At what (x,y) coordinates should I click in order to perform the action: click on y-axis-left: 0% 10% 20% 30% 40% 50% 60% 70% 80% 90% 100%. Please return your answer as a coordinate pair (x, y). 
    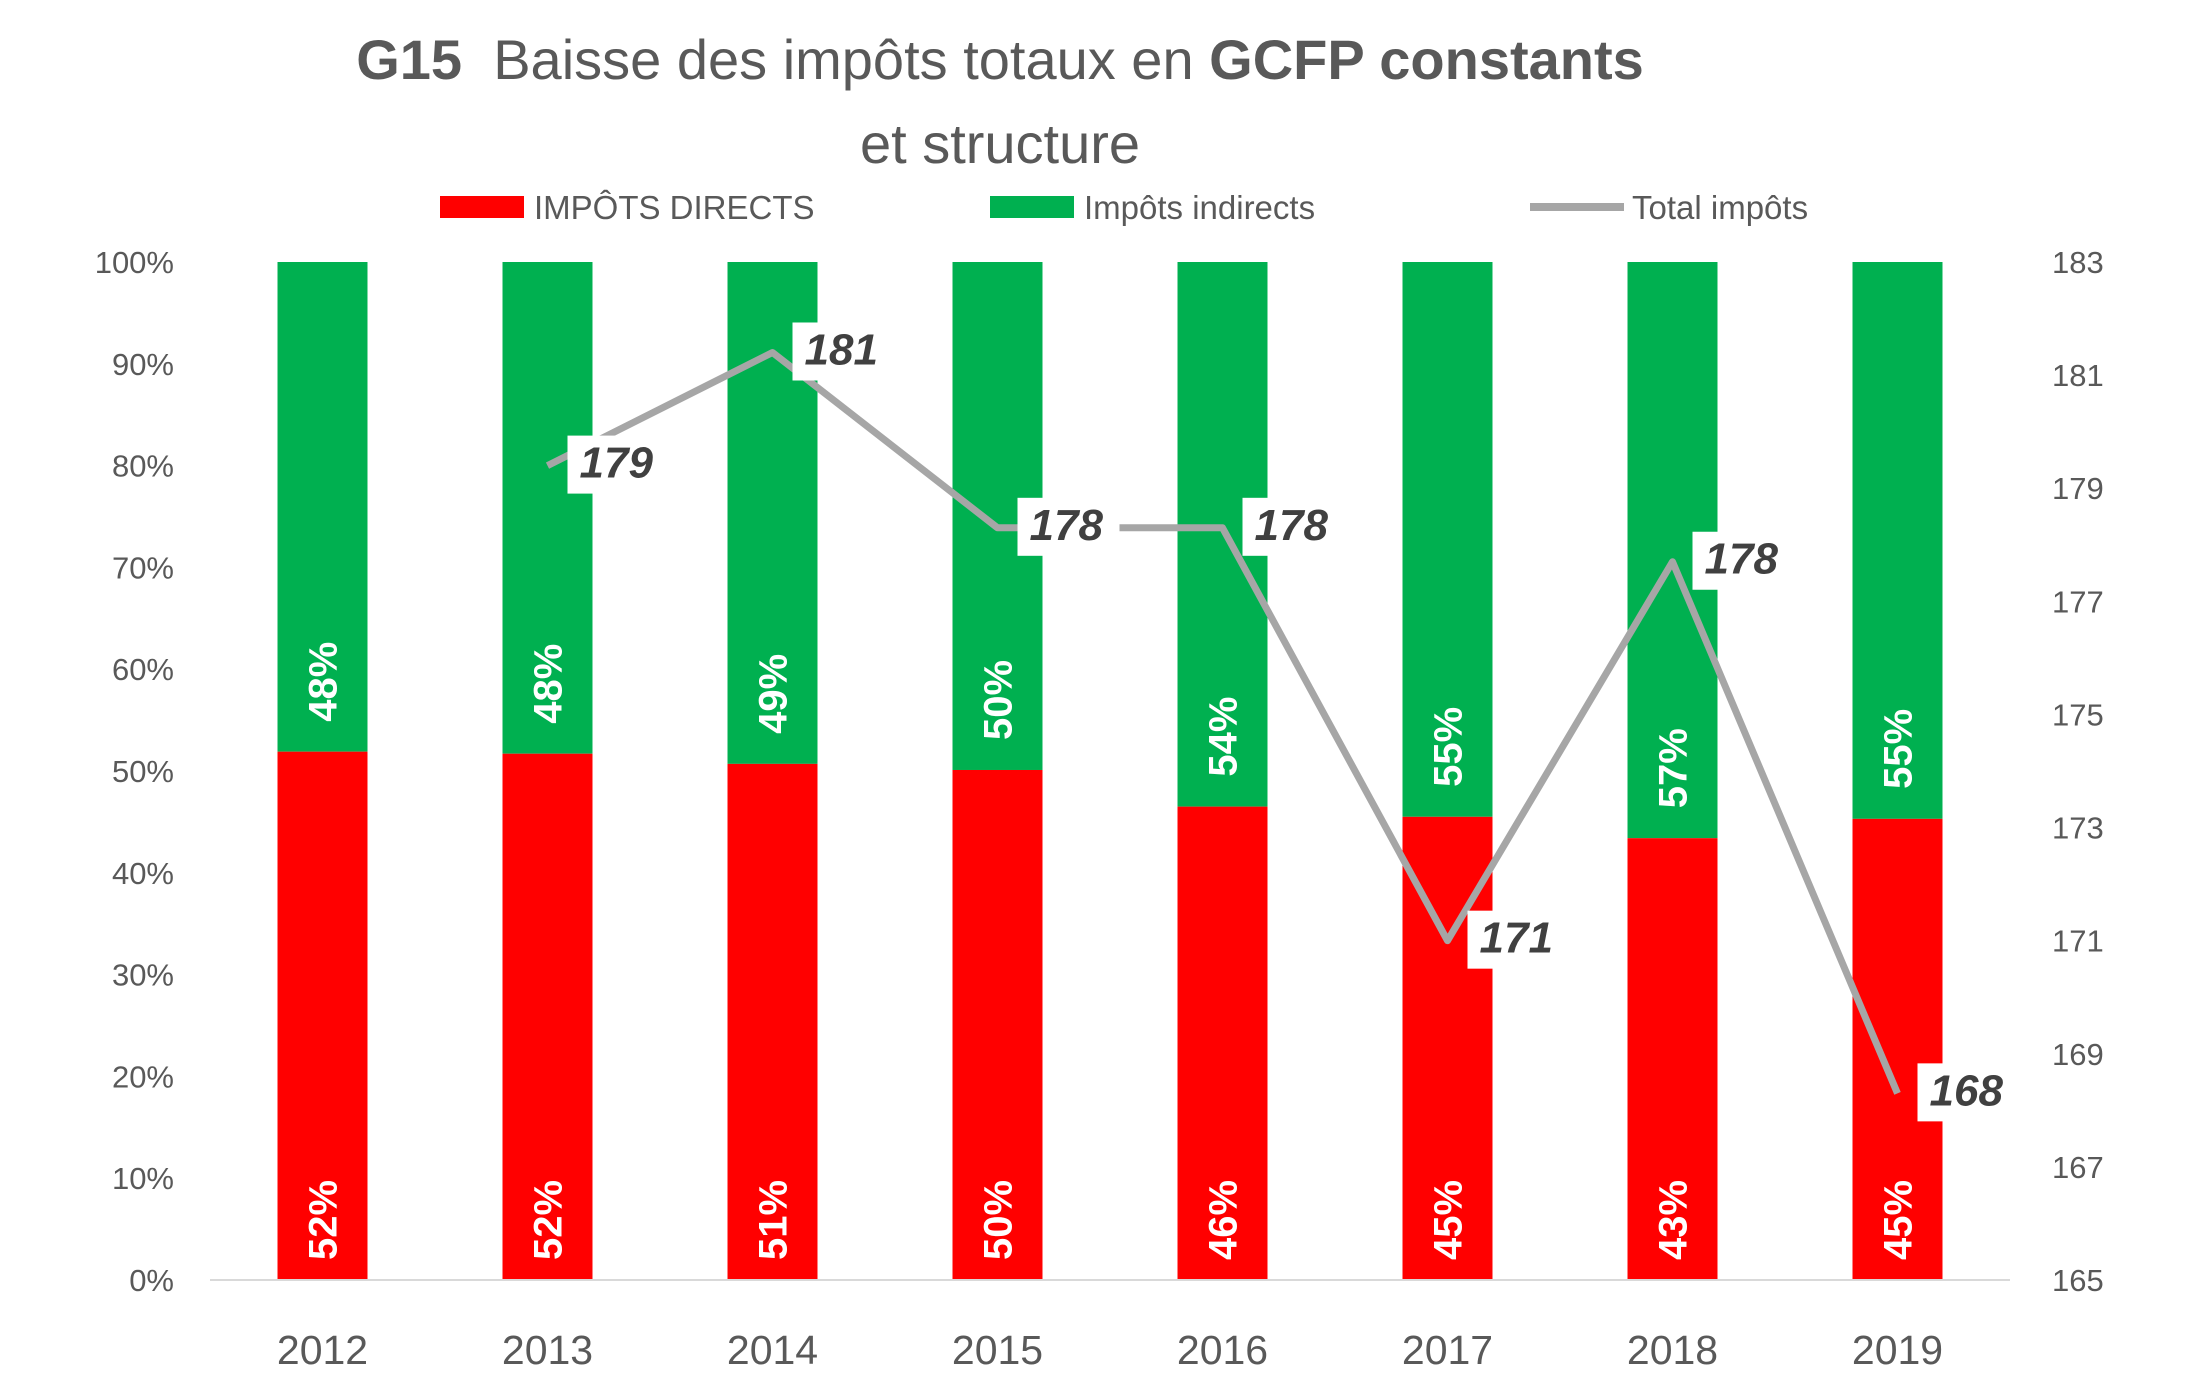
    Looking at the image, I should click on (134, 771).